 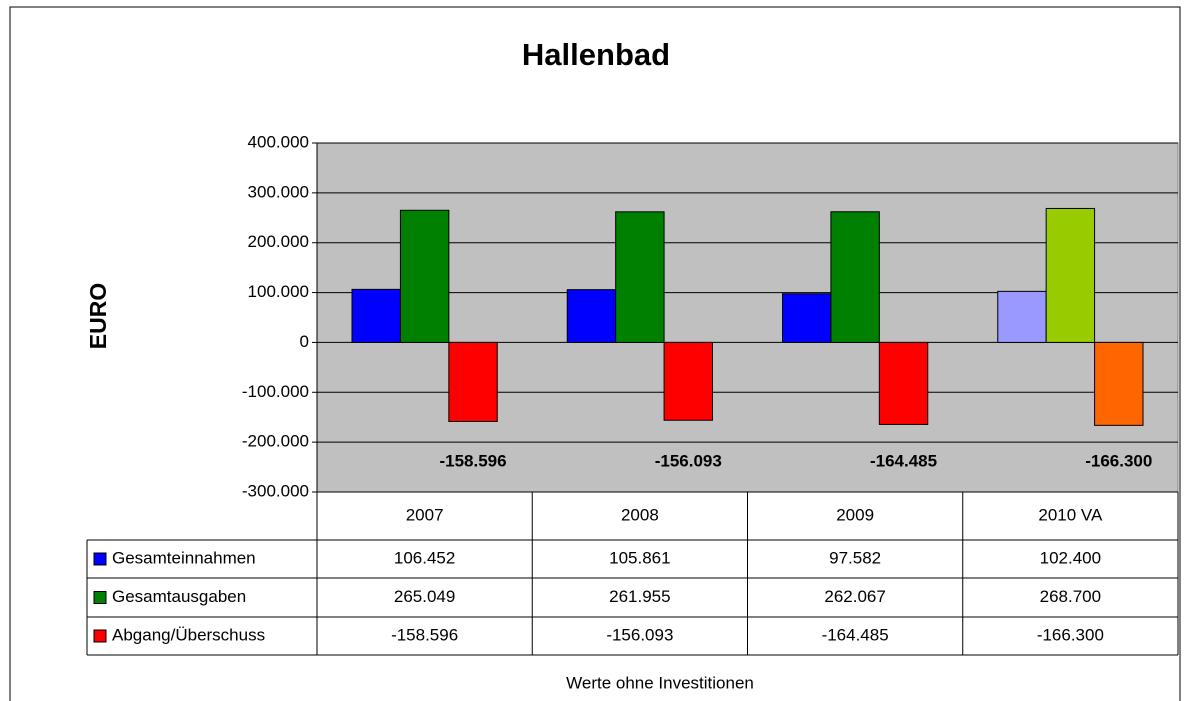 What do you see at coordinates (472, 460) in the screenshot?
I see `data-label: -158.596` at bounding box center [472, 460].